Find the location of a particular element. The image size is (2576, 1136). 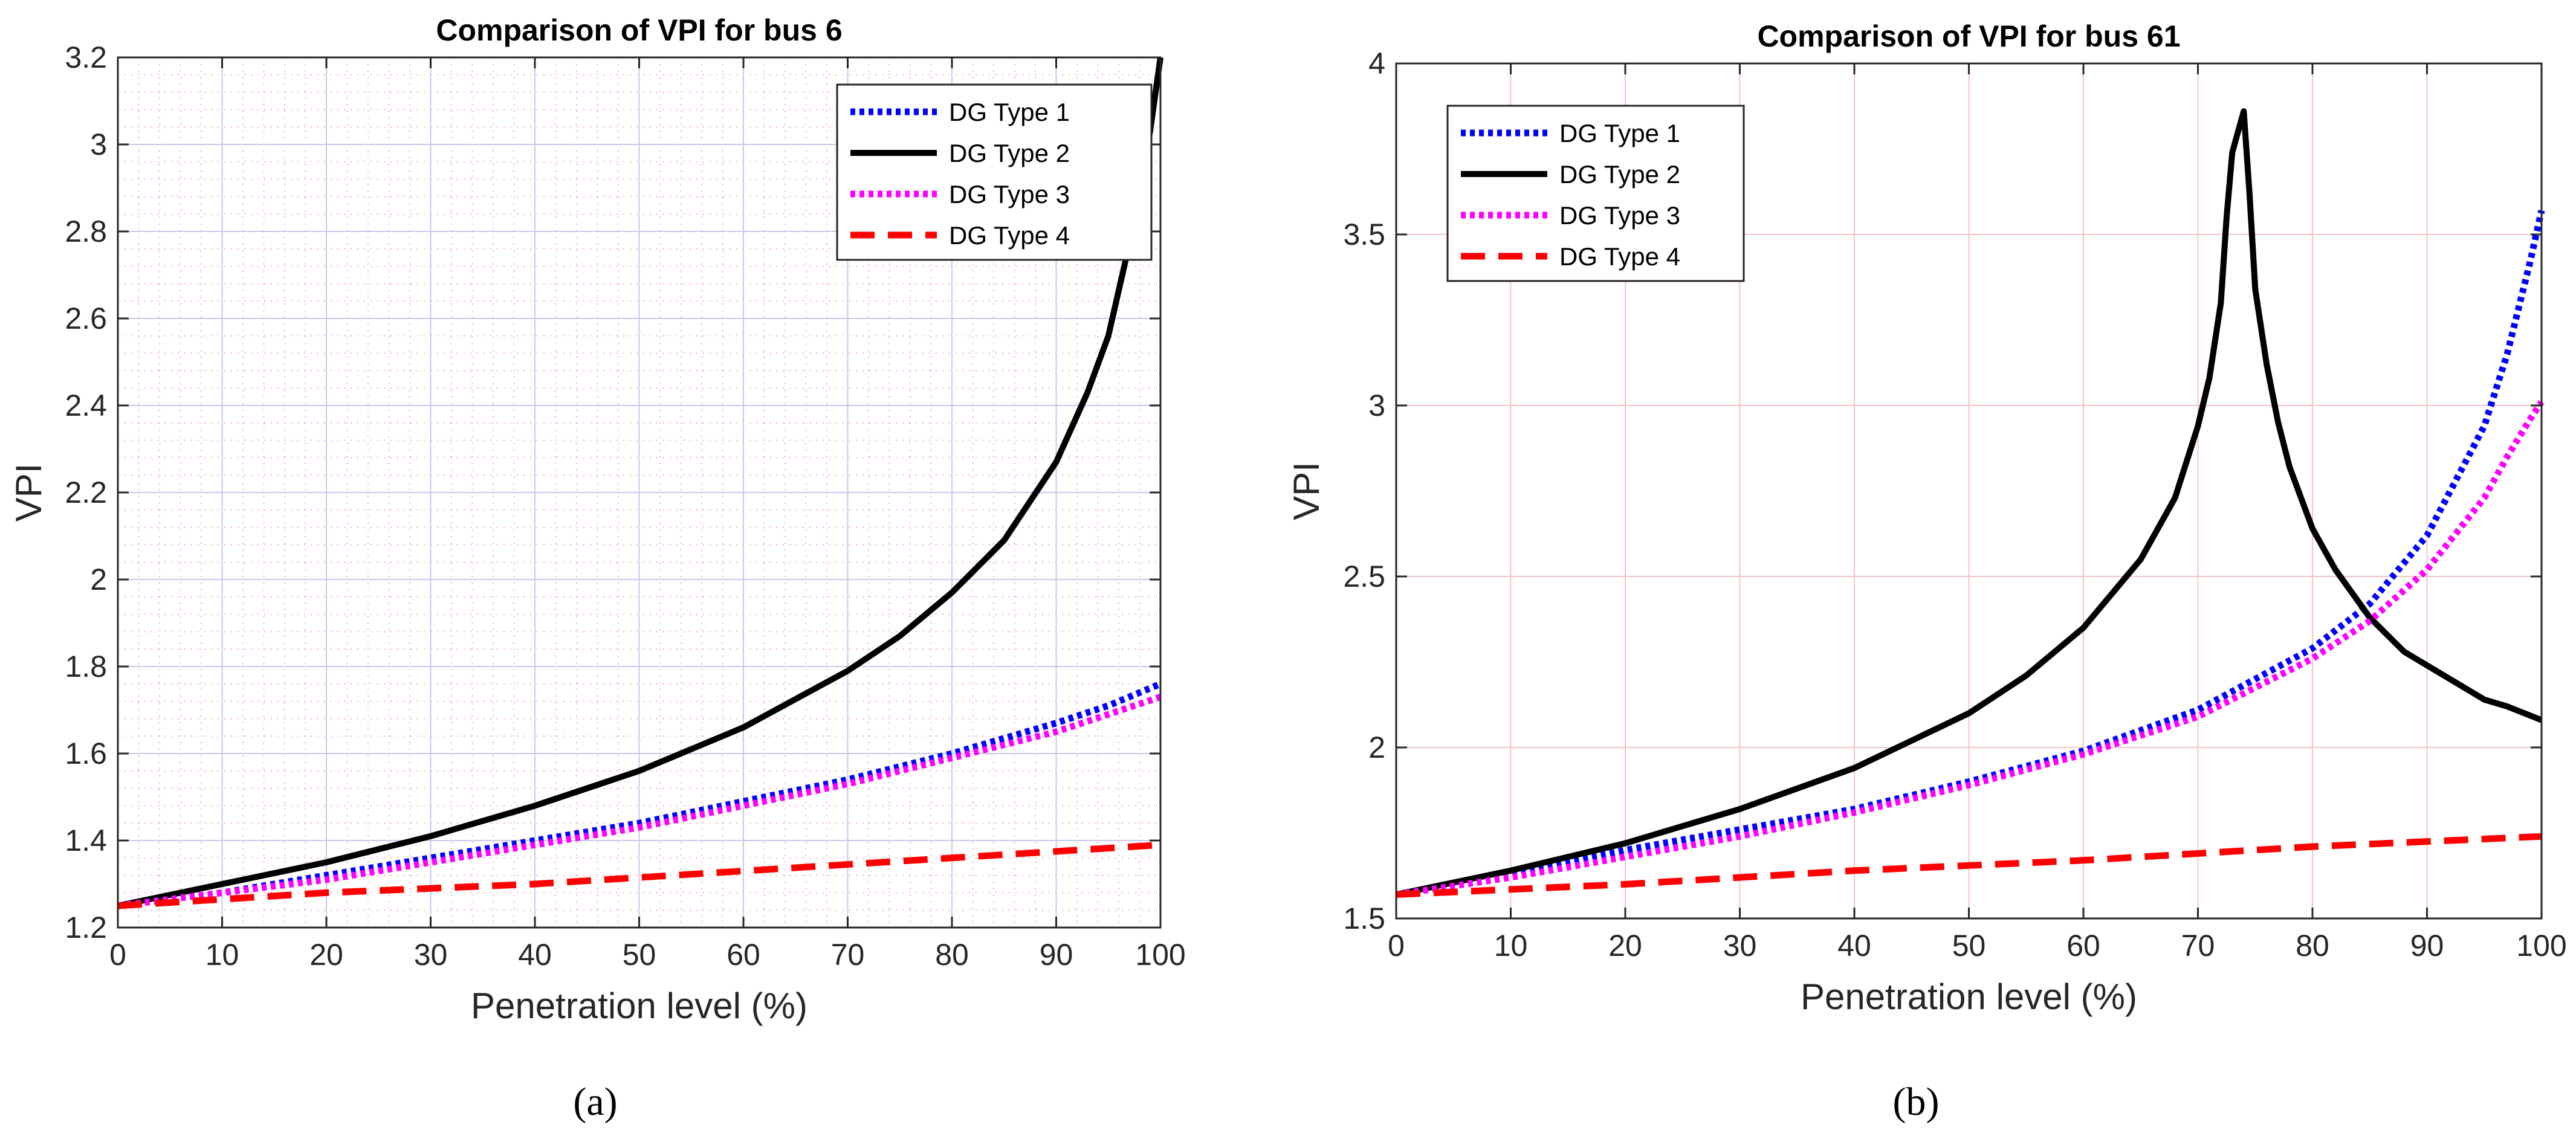

panel-caption: (a) is located at coordinates (595, 1102).